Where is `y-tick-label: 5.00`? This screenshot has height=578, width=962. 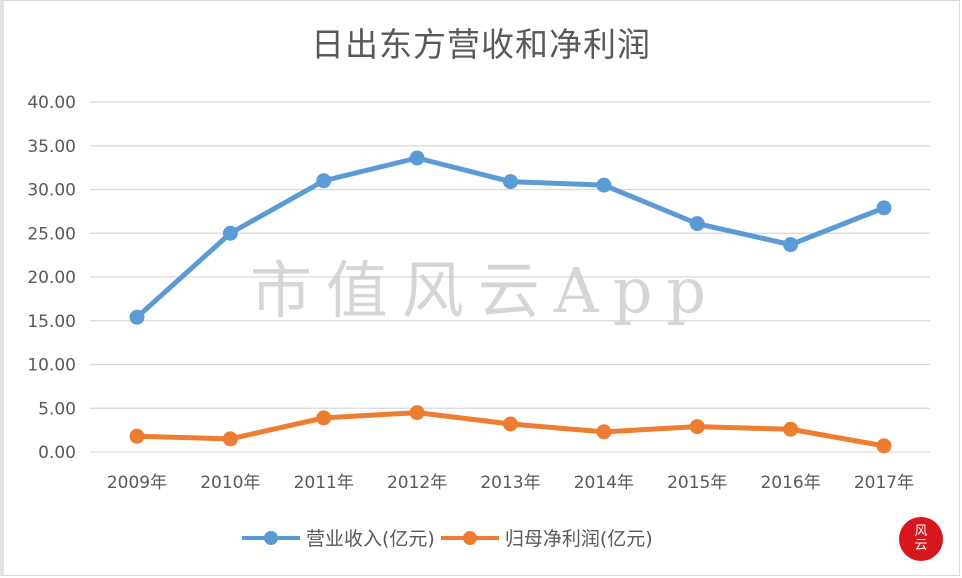 y-tick-label: 5.00 is located at coordinates (57, 409).